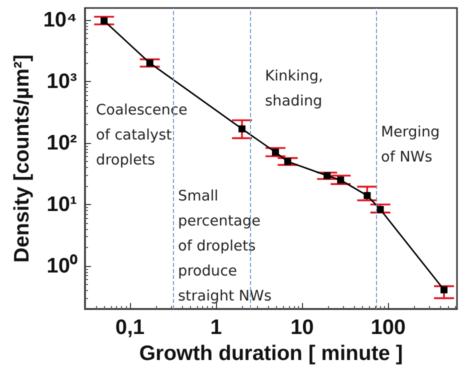 The image size is (461, 370). Describe the element at coordinates (302, 327) in the screenshot. I see `x-tick-label: 10` at that location.